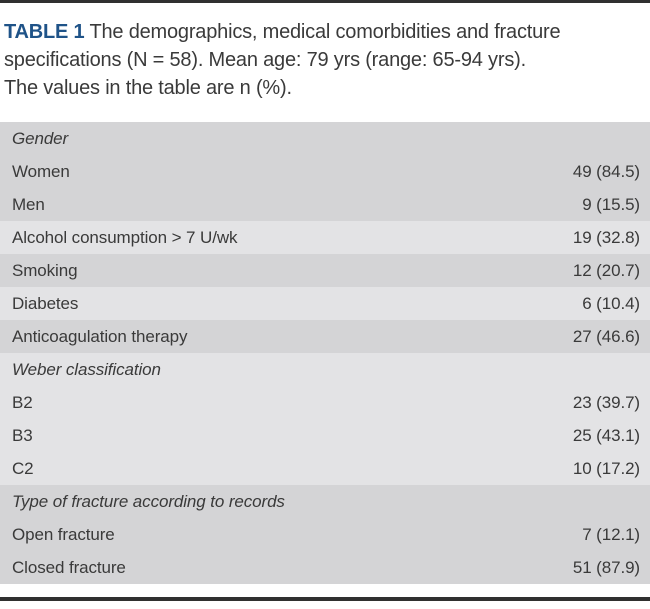 The image size is (650, 609). I want to click on table-row: C2 10 (17.2), so click(325, 468).